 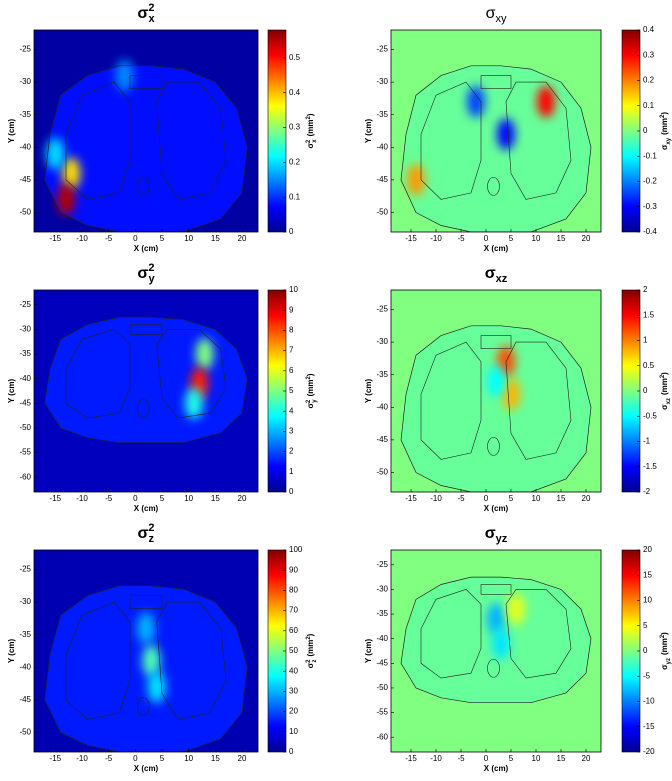 I want to click on title-subscript: yz, so click(x=502, y=539).